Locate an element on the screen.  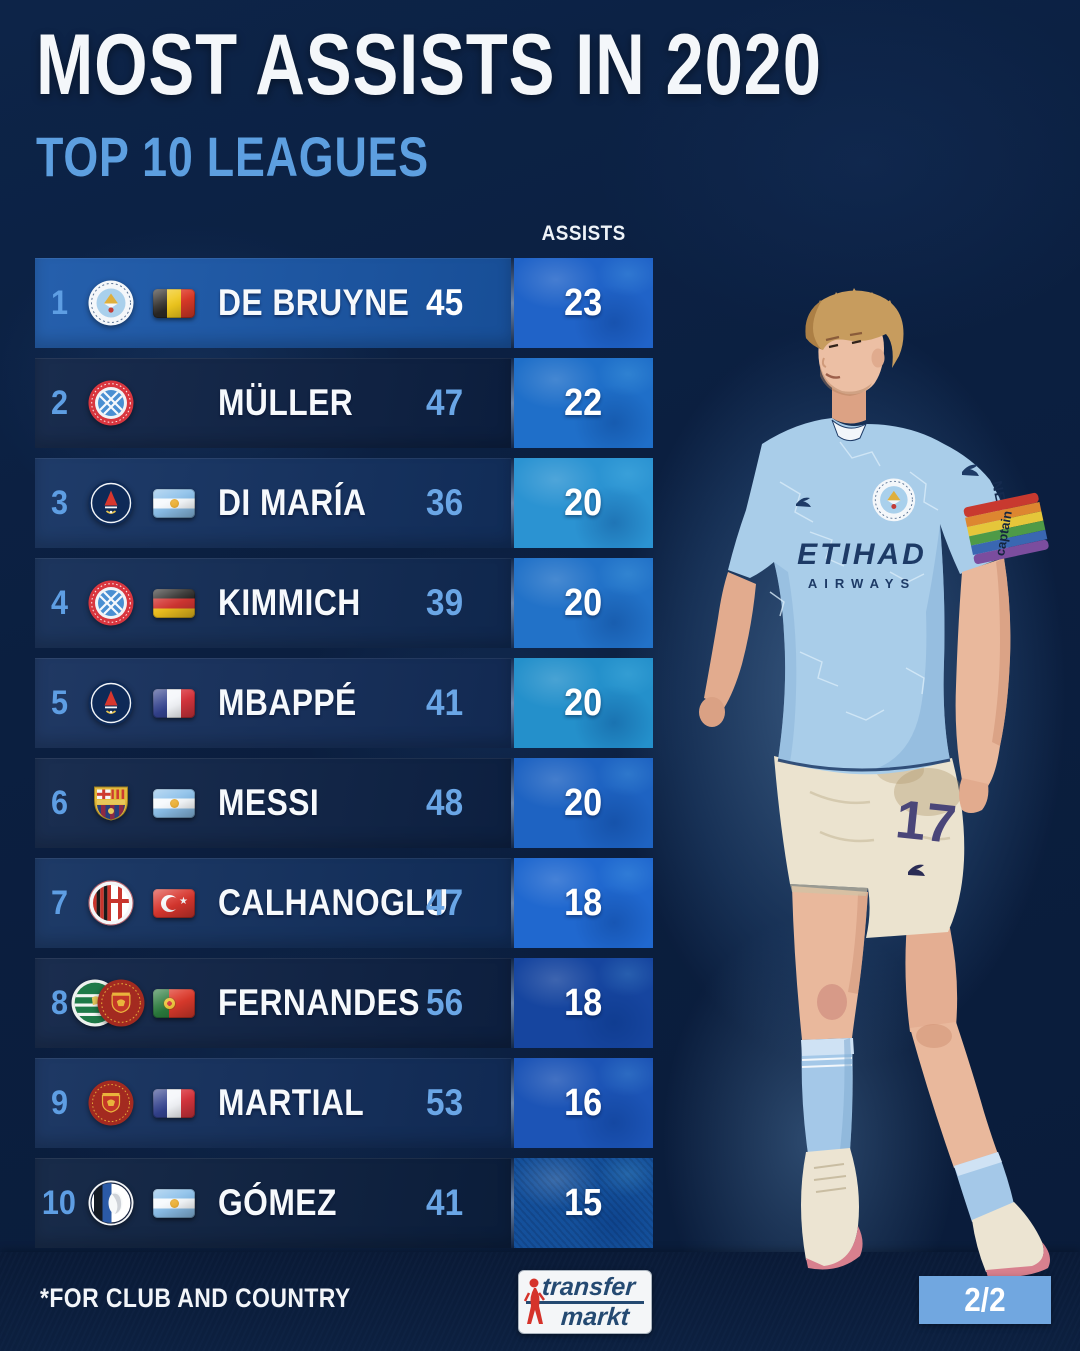
page-title: MOST ASSISTS IN 2020 is located at coordinates (429, 65).